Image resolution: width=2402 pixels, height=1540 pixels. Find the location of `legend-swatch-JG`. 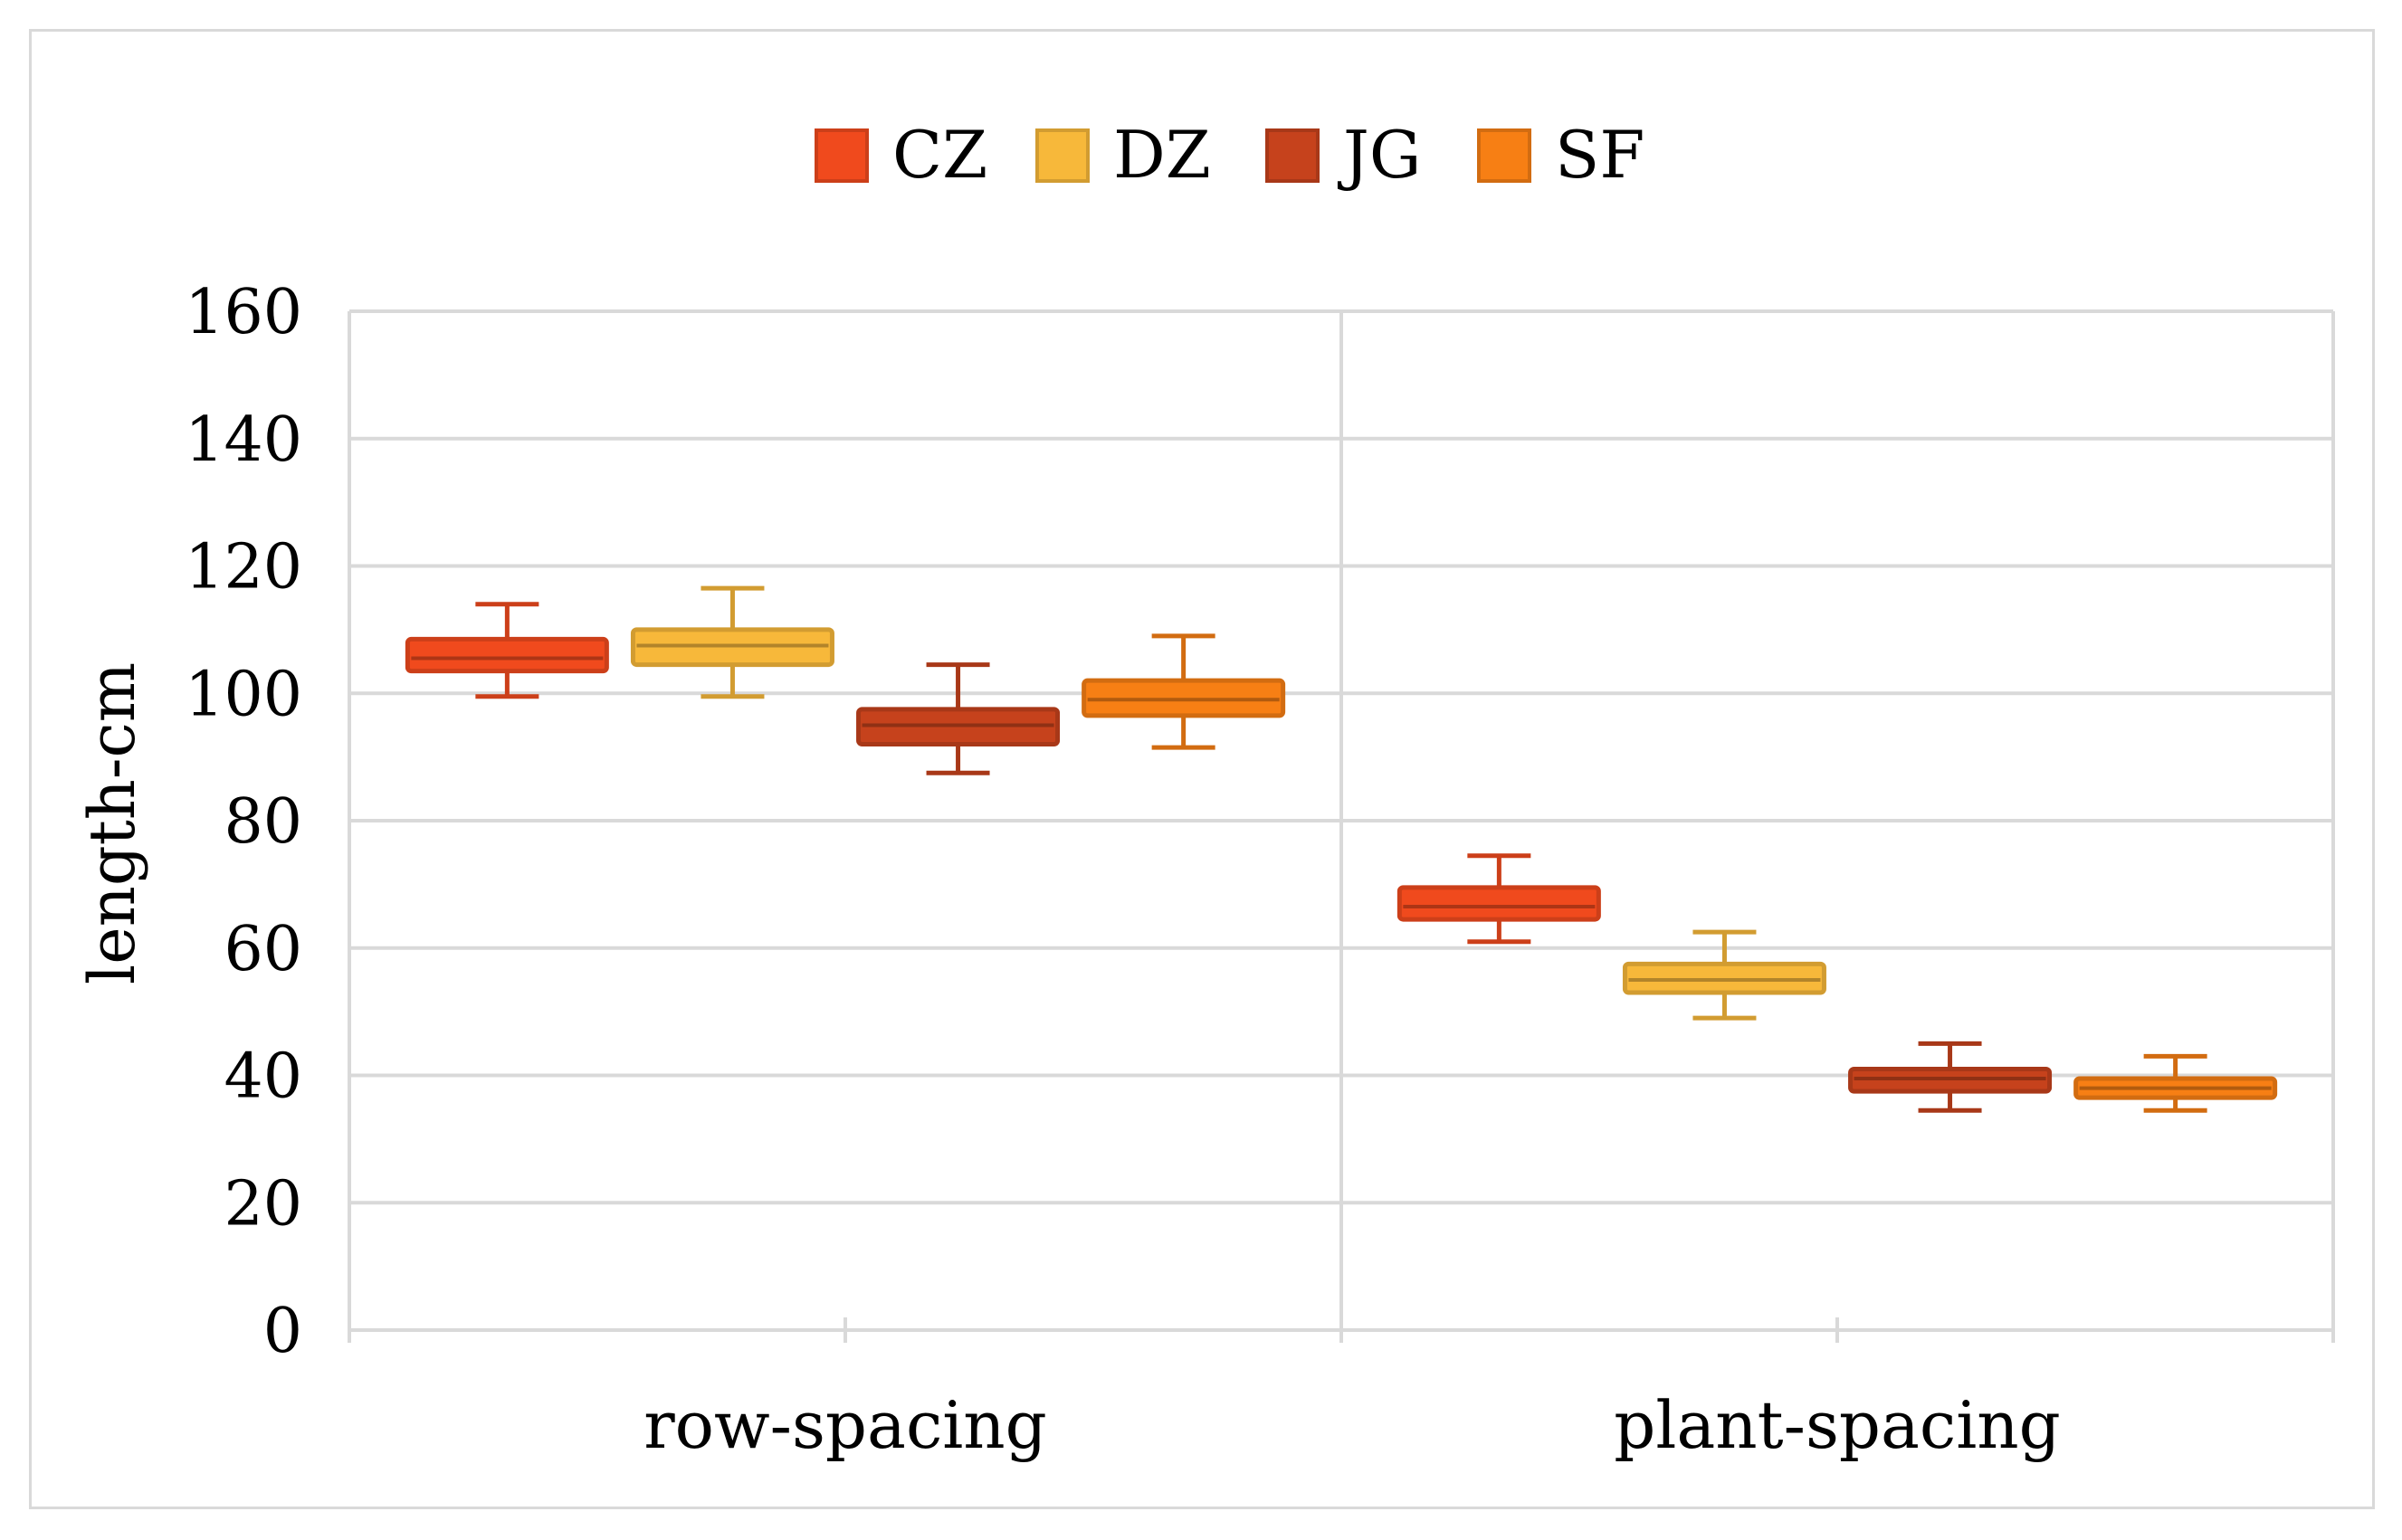

legend-swatch-JG is located at coordinates (1292, 156).